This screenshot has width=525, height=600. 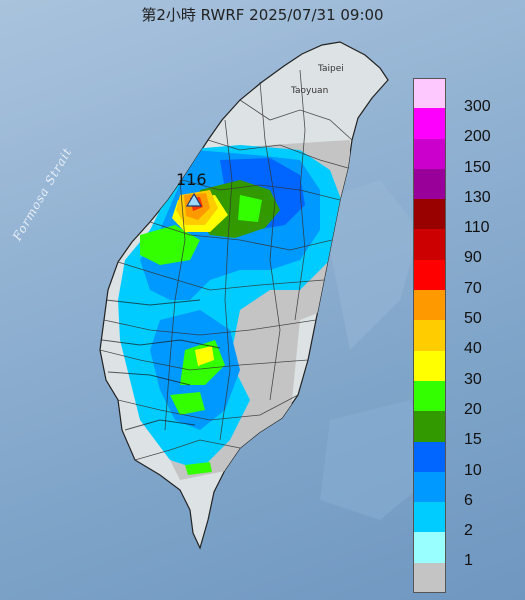 I want to click on legend-label: 110, so click(x=477, y=228).